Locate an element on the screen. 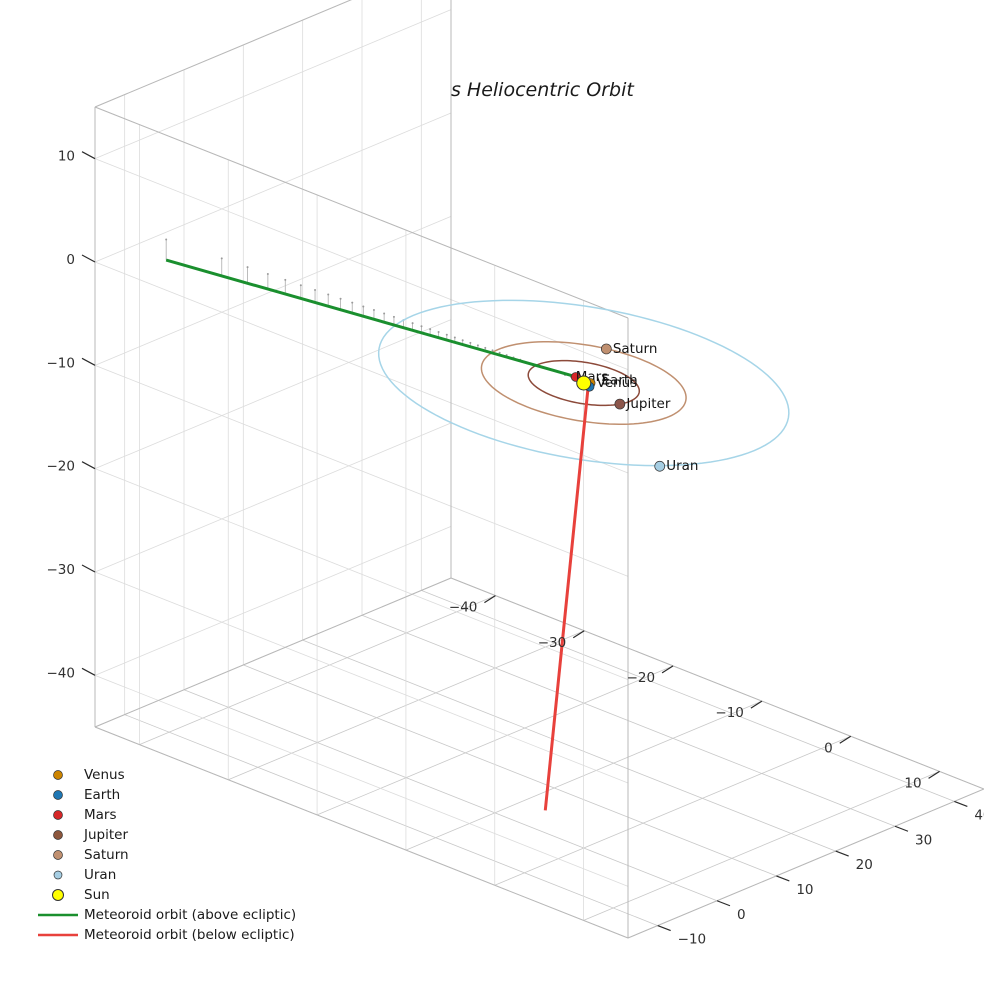 The width and height of the screenshot is (984, 984). legend-item: Mars is located at coordinates (85, 815).